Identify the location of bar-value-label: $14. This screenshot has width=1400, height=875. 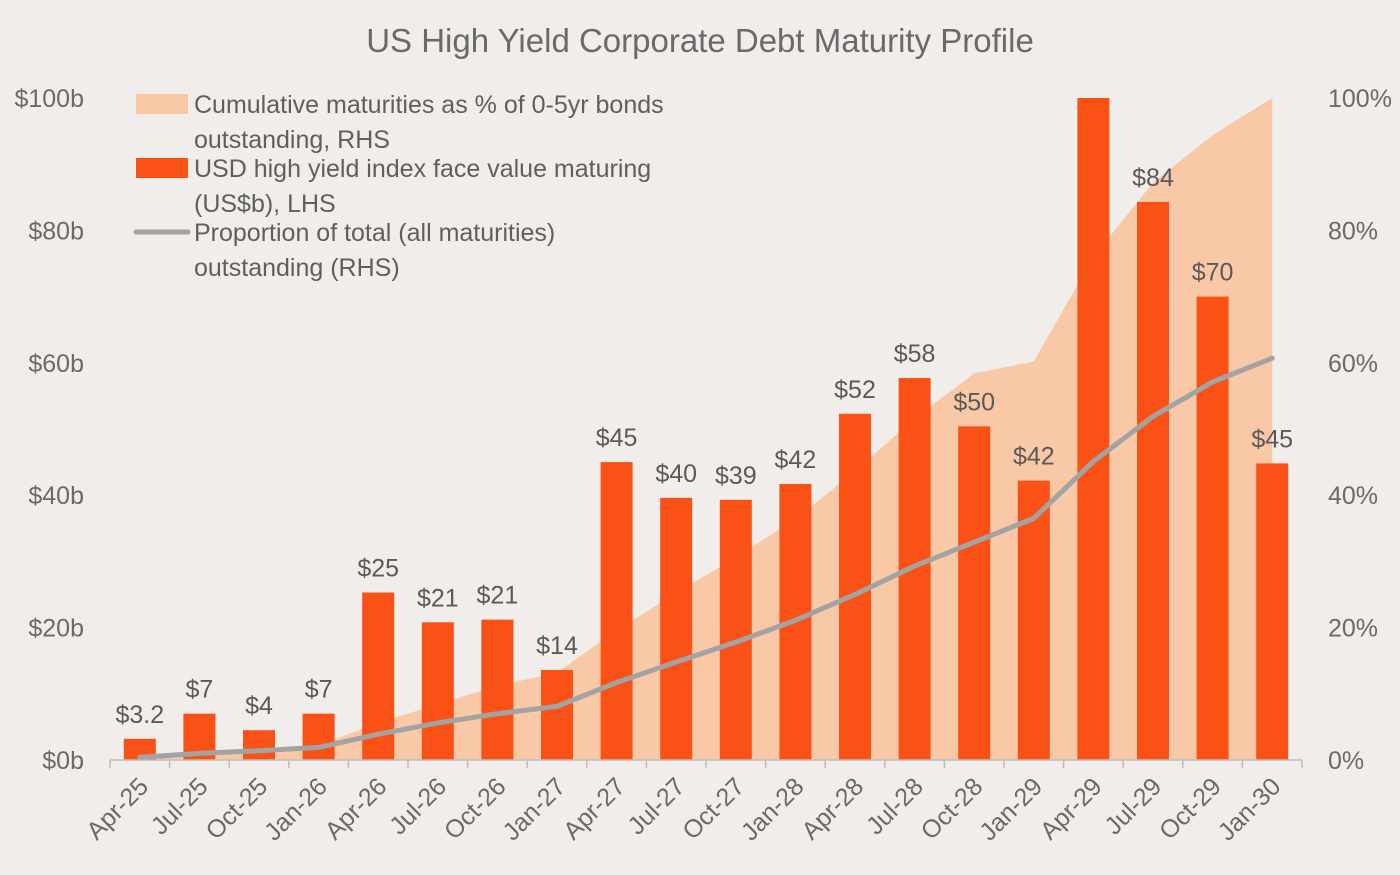
(557, 646).